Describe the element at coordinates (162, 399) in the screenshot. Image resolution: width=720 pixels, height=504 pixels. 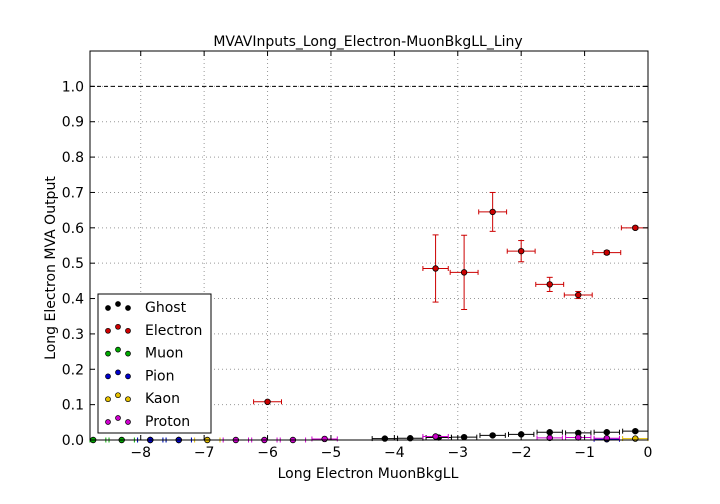
I see `legend-label: Kaon` at that location.